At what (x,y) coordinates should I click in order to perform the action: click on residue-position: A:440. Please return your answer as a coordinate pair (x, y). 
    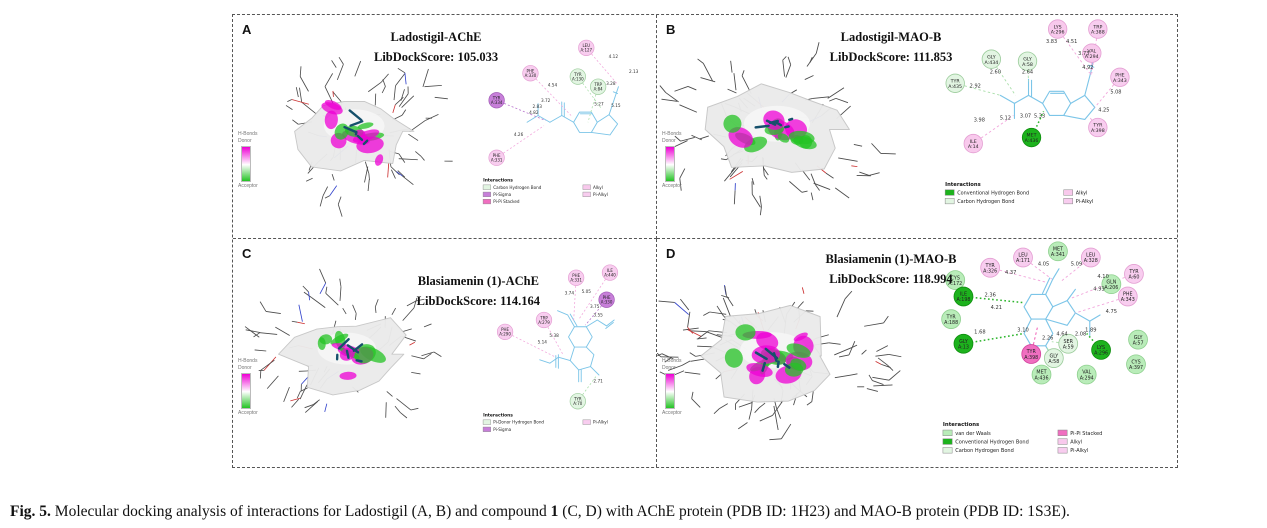
    Looking at the image, I should click on (611, 275).